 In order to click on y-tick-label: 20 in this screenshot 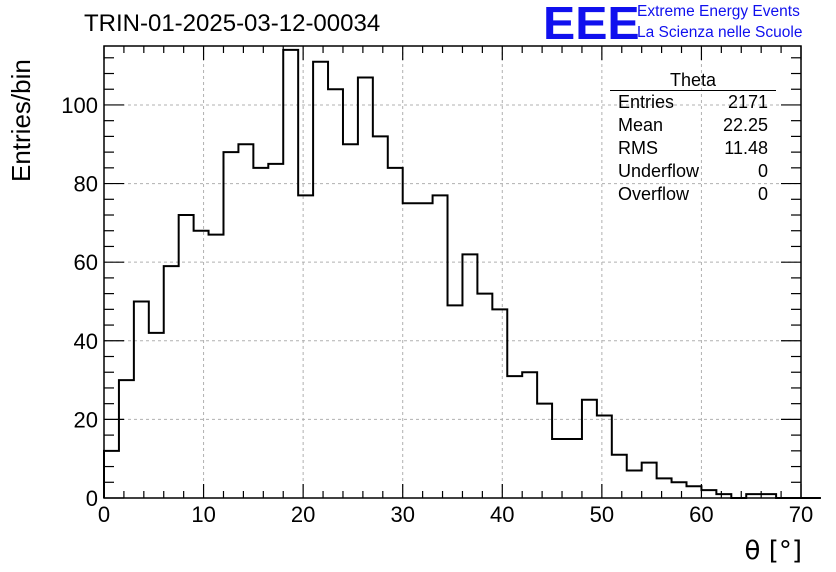, I will do `click(86, 419)`.